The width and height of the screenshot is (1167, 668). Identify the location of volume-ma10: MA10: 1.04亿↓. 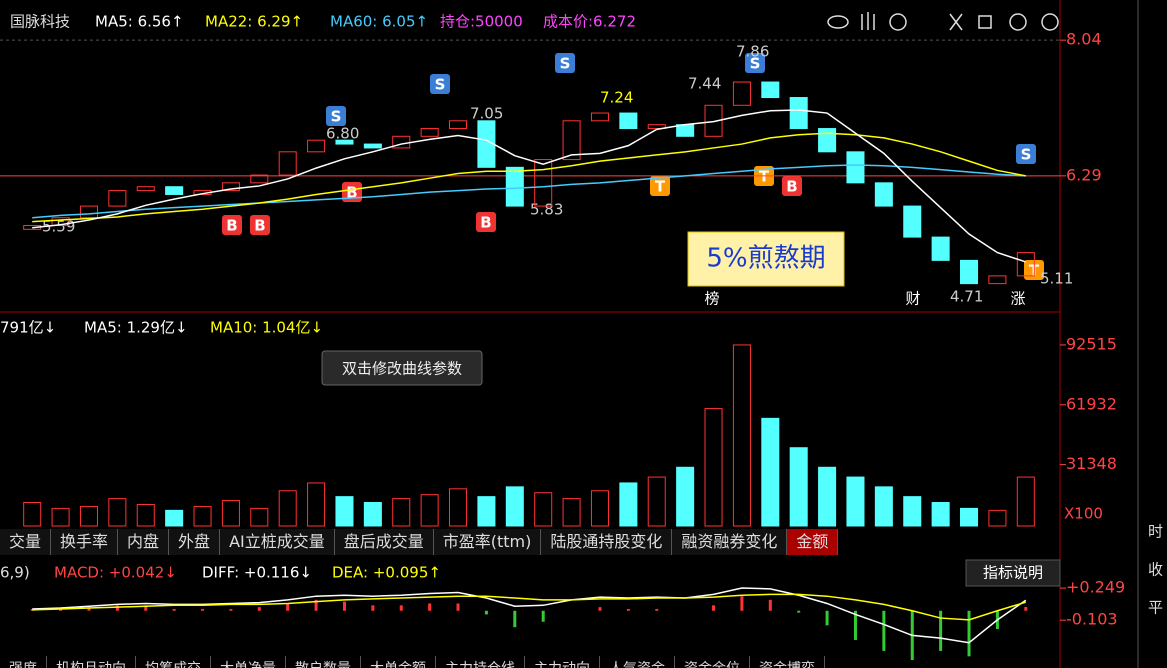
(266, 328).